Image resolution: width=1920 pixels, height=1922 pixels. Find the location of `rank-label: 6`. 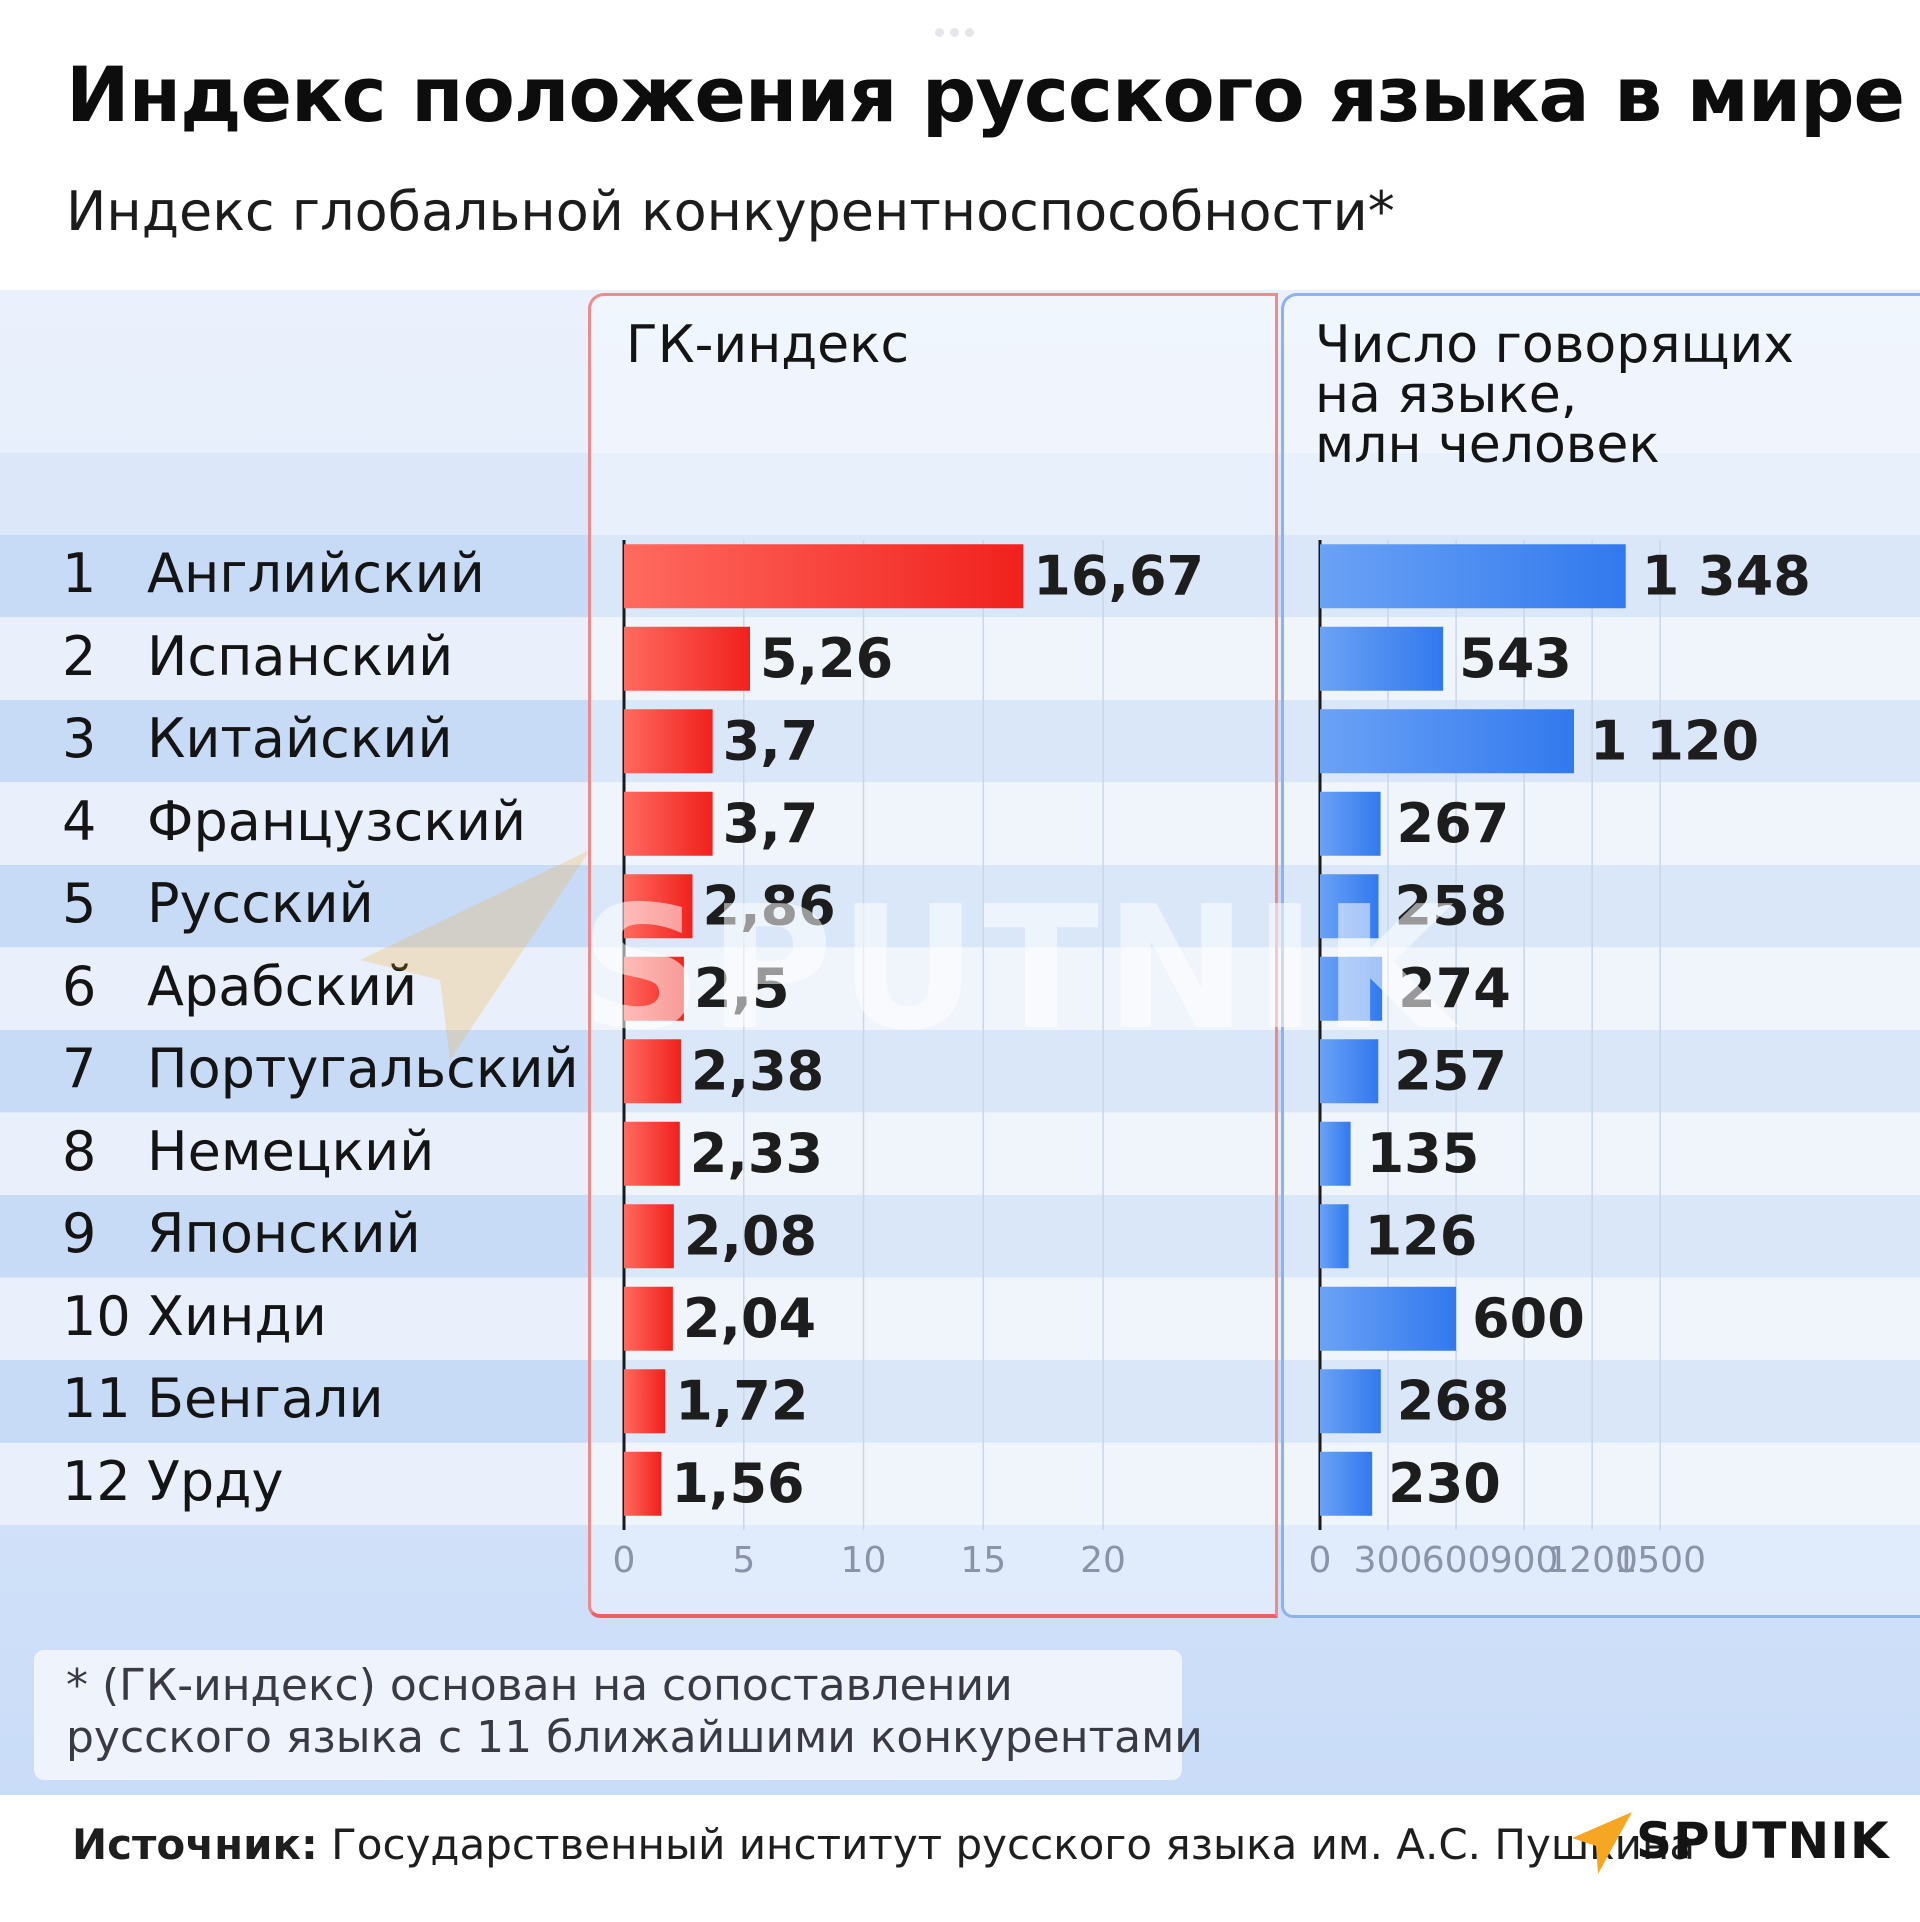

rank-label: 6 is located at coordinates (79, 986).